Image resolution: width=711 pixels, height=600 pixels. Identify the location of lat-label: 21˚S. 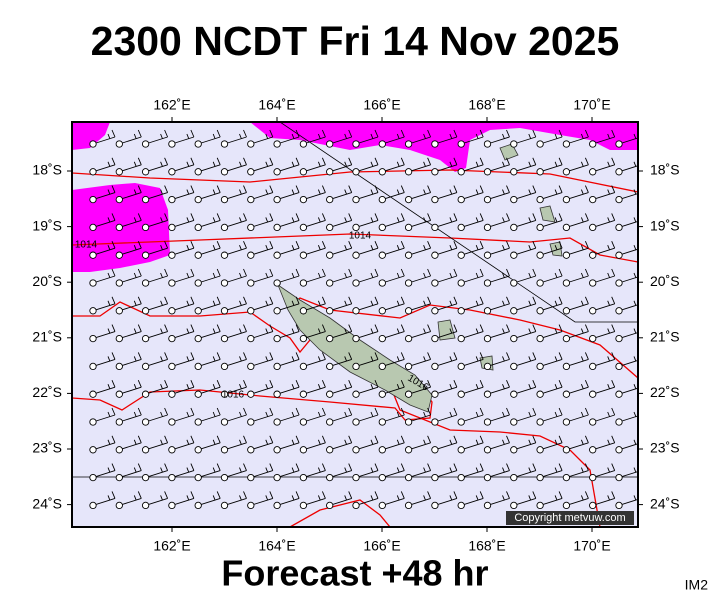
(665, 337).